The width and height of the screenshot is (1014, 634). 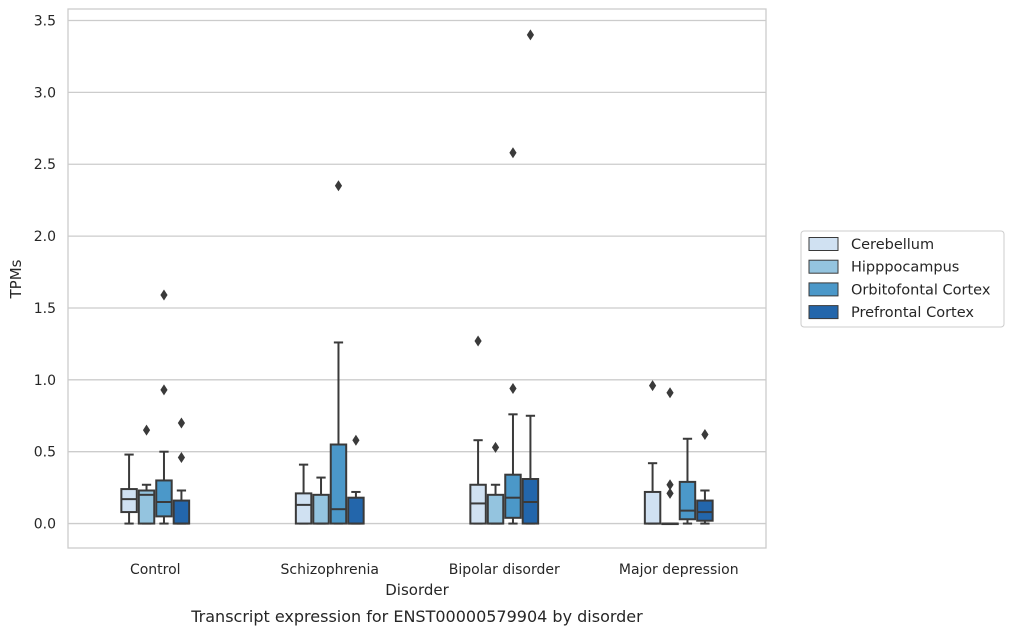 I want to click on y-axis-label: TPMs, so click(x=16, y=279).